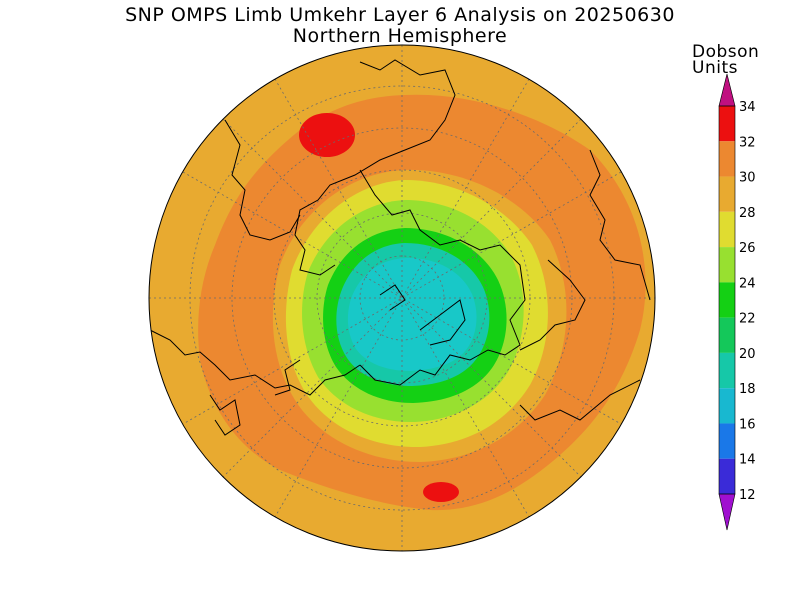 The width and height of the screenshot is (800, 600). What do you see at coordinates (747, 283) in the screenshot?
I see `colorbar-tick-label: 24` at bounding box center [747, 283].